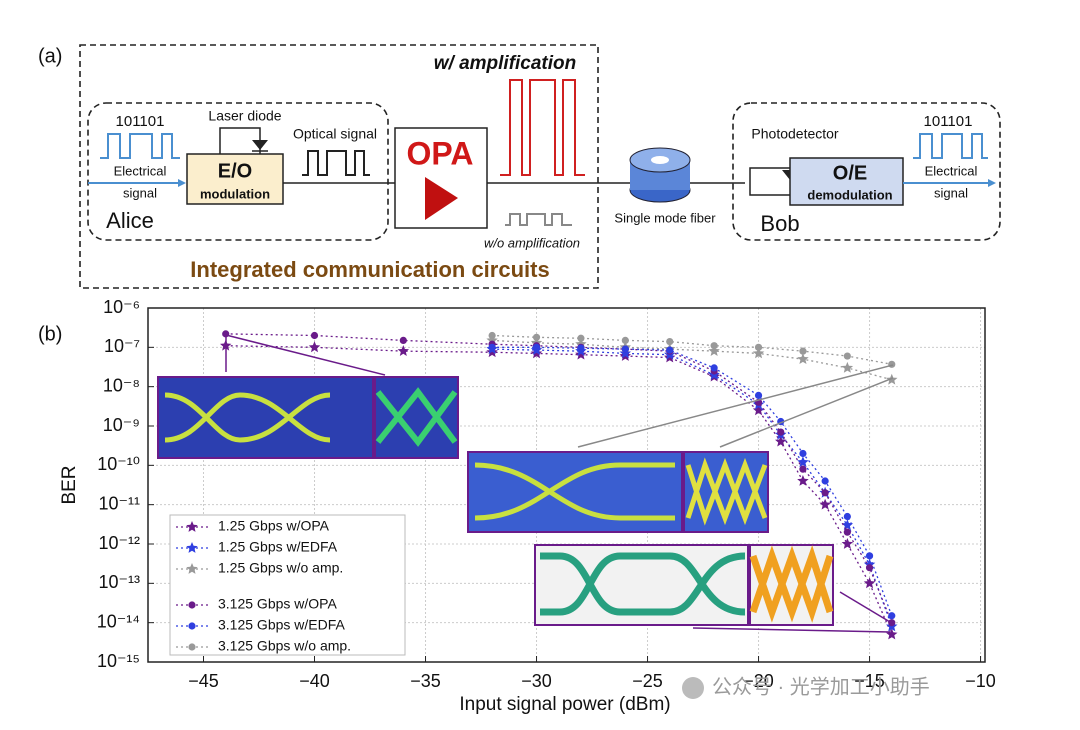 The width and height of the screenshot is (1080, 730). I want to click on legend-box, so click(287, 585).